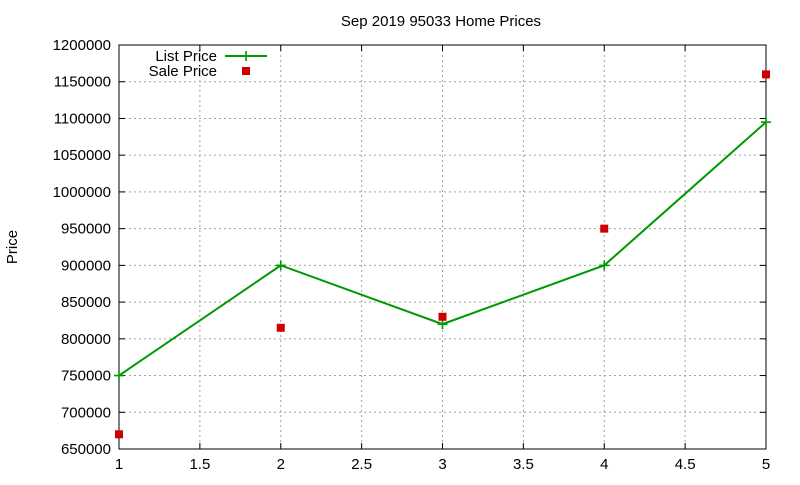 Image resolution: width=800 pixels, height=485 pixels. I want to click on x-tick-label: 2, so click(281, 464).